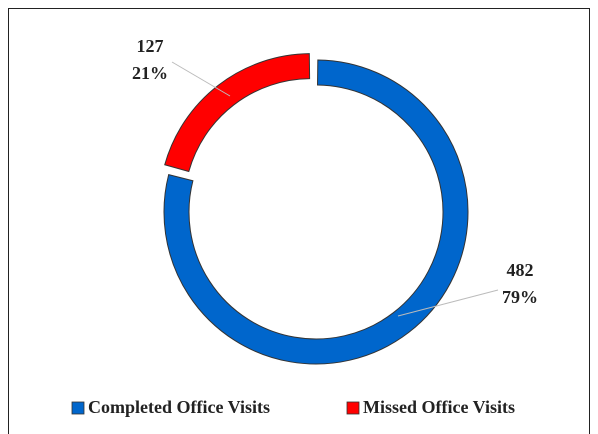 This screenshot has height=434, width=598. Describe the element at coordinates (520, 270) in the screenshot. I see `data-label: 482` at that location.